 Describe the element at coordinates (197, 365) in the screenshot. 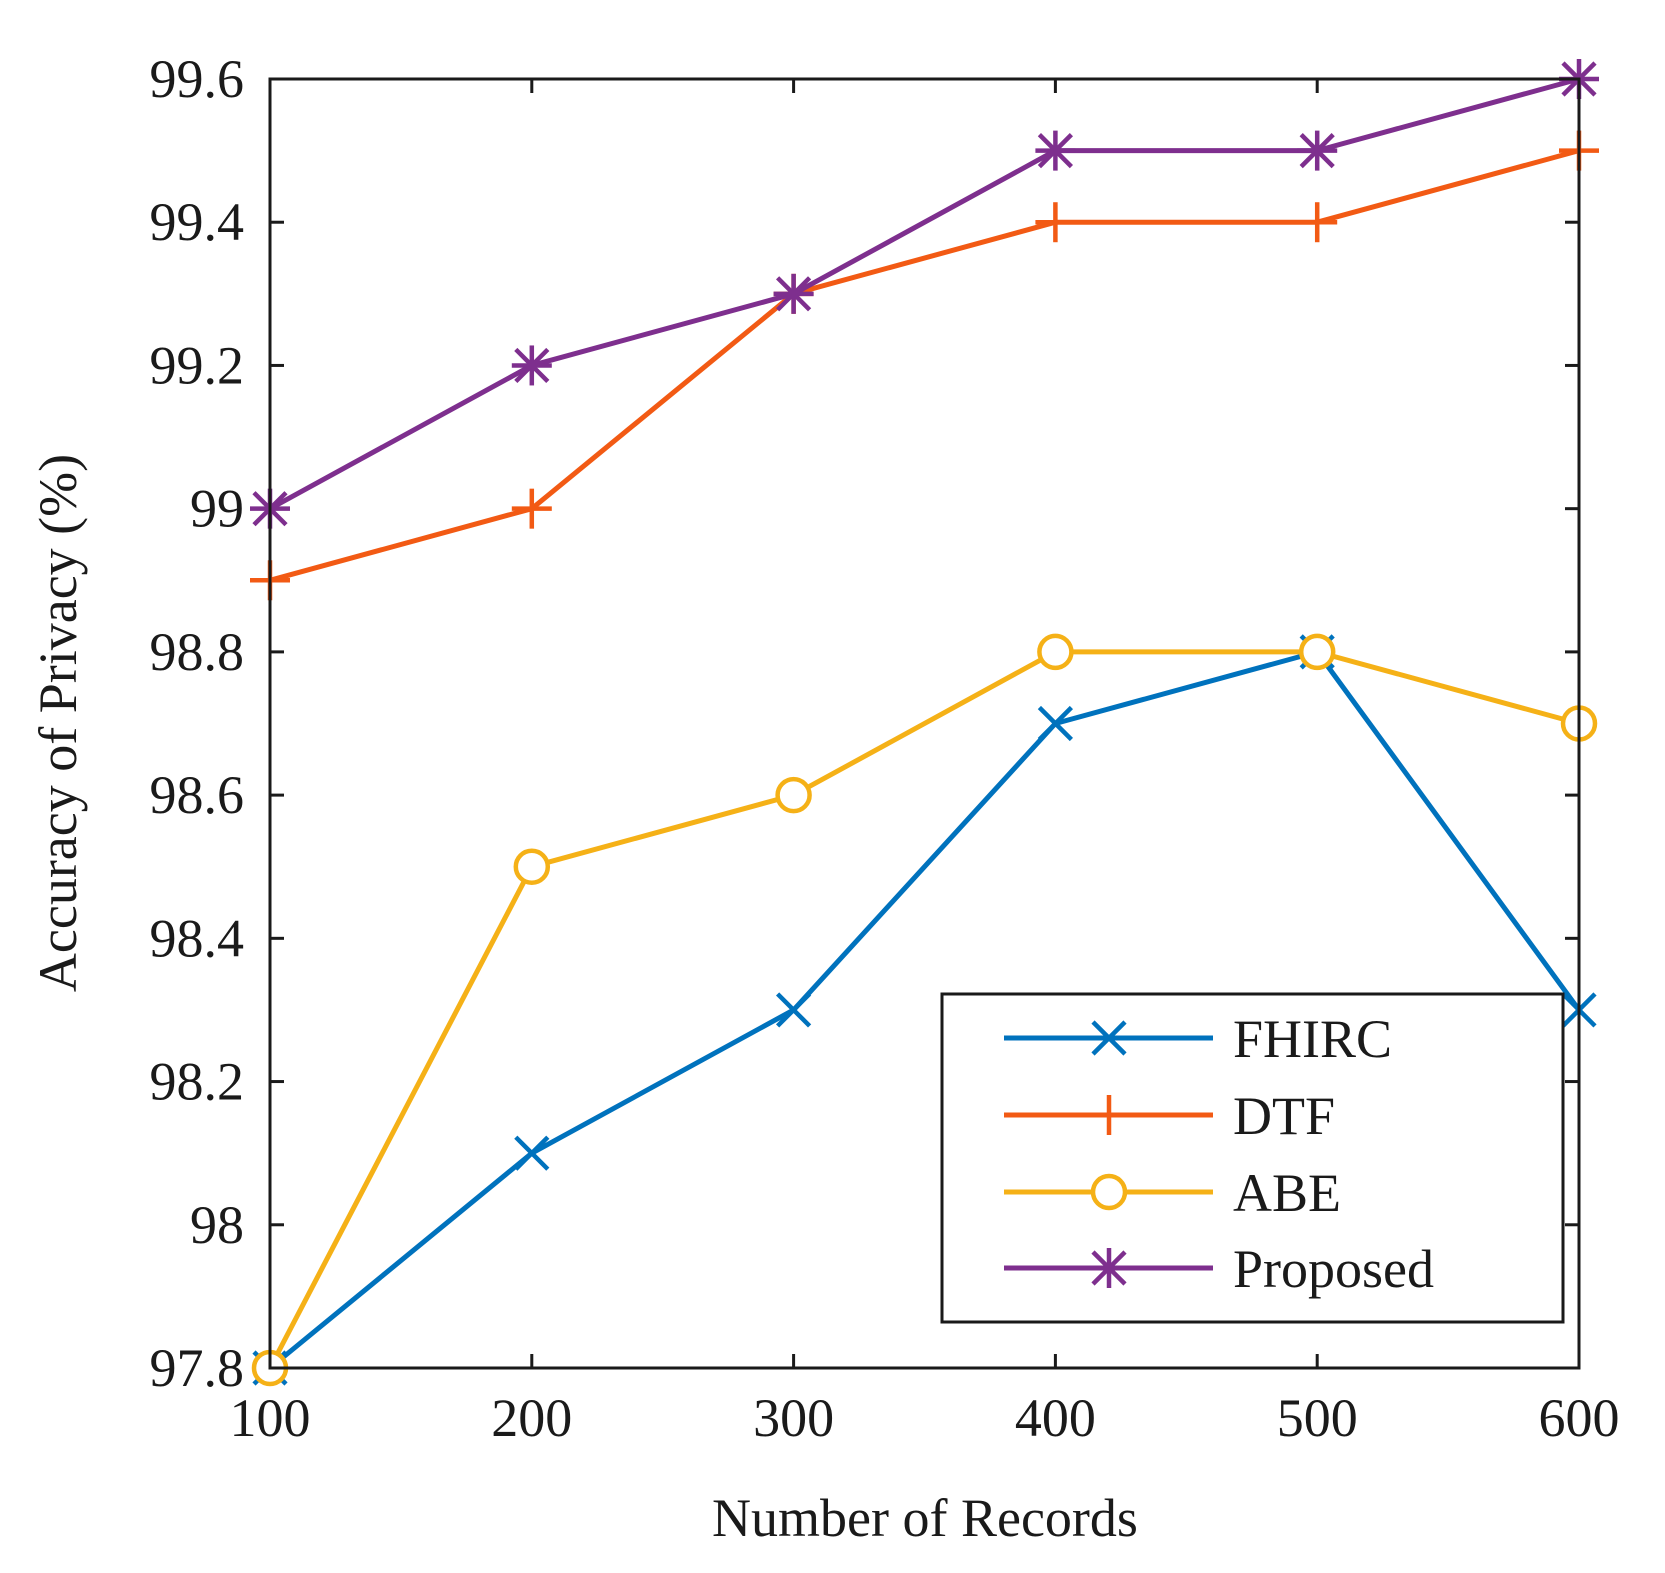

I see `y-tick-label: 99.2` at that location.